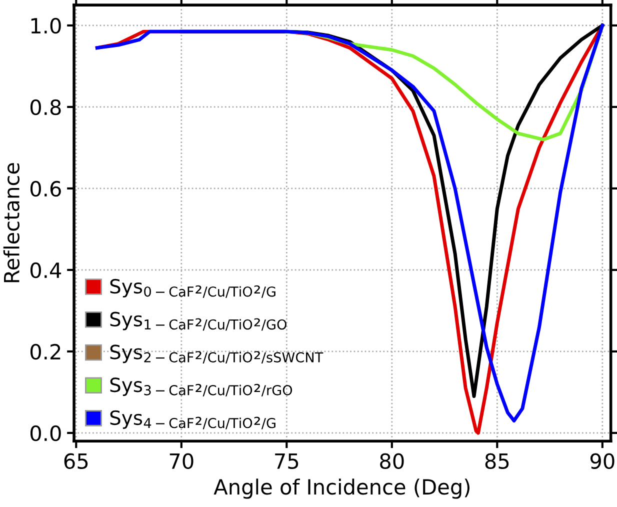 The image size is (617, 507). What do you see at coordinates (392, 461) in the screenshot?
I see `x-tick-label: 80` at bounding box center [392, 461].